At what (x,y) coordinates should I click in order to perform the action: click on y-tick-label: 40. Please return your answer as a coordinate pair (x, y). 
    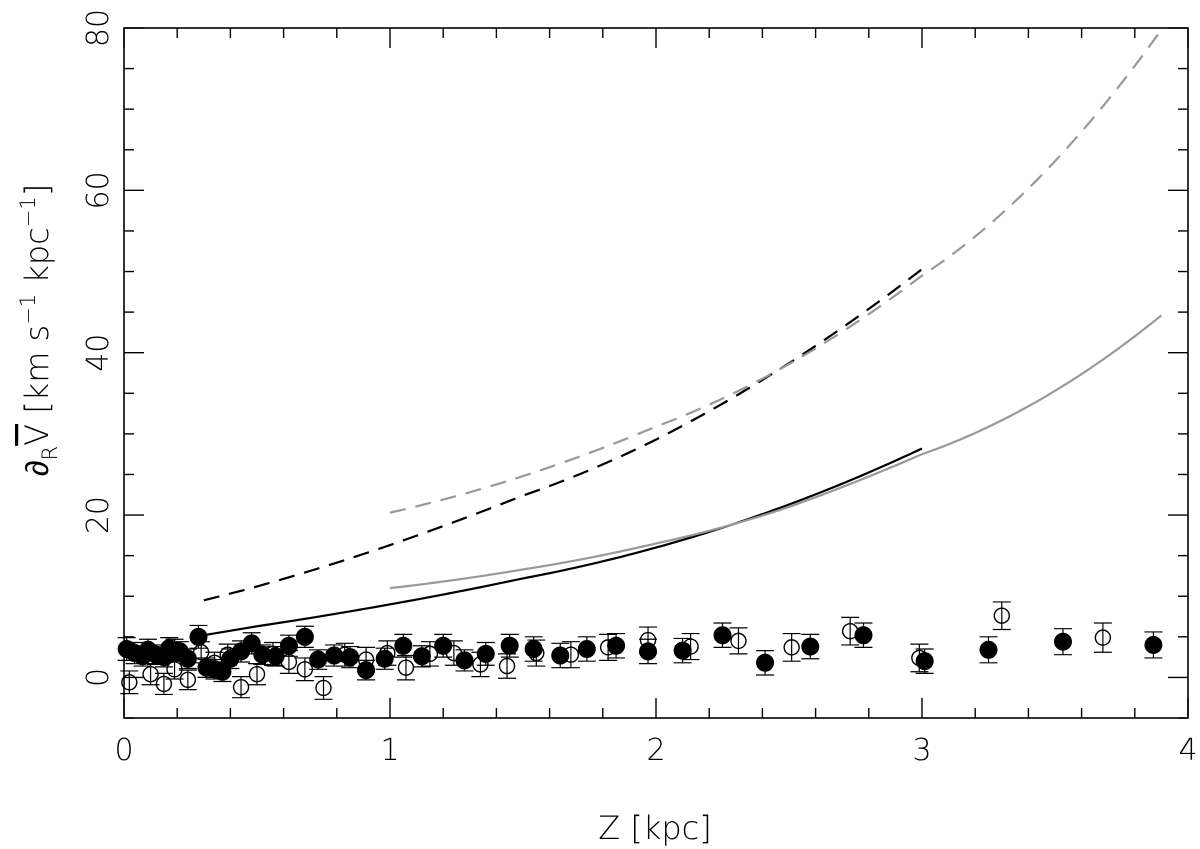
    Looking at the image, I should click on (98, 353).